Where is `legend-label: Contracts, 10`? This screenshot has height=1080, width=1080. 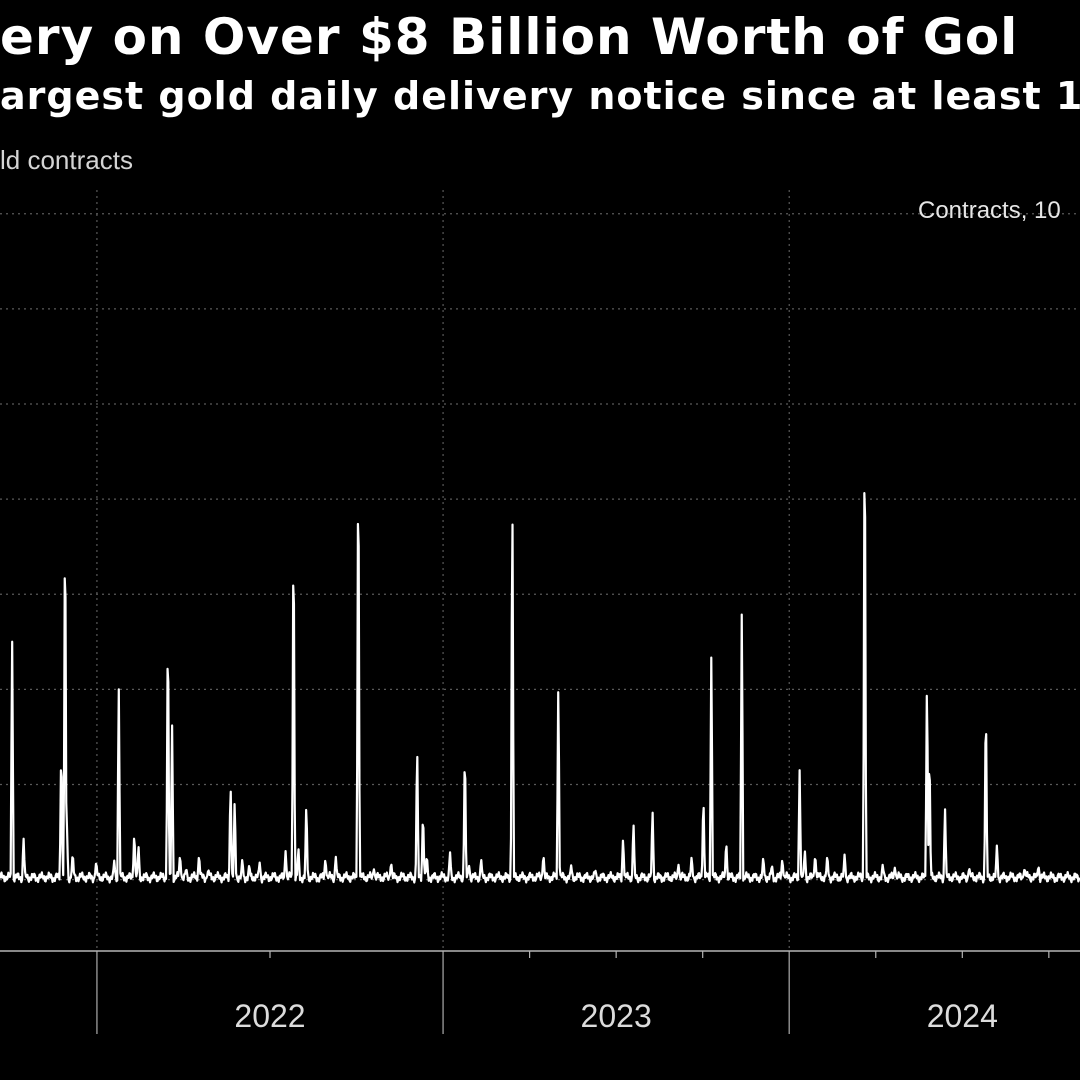
legend-label: Contracts, 10 is located at coordinates (989, 210).